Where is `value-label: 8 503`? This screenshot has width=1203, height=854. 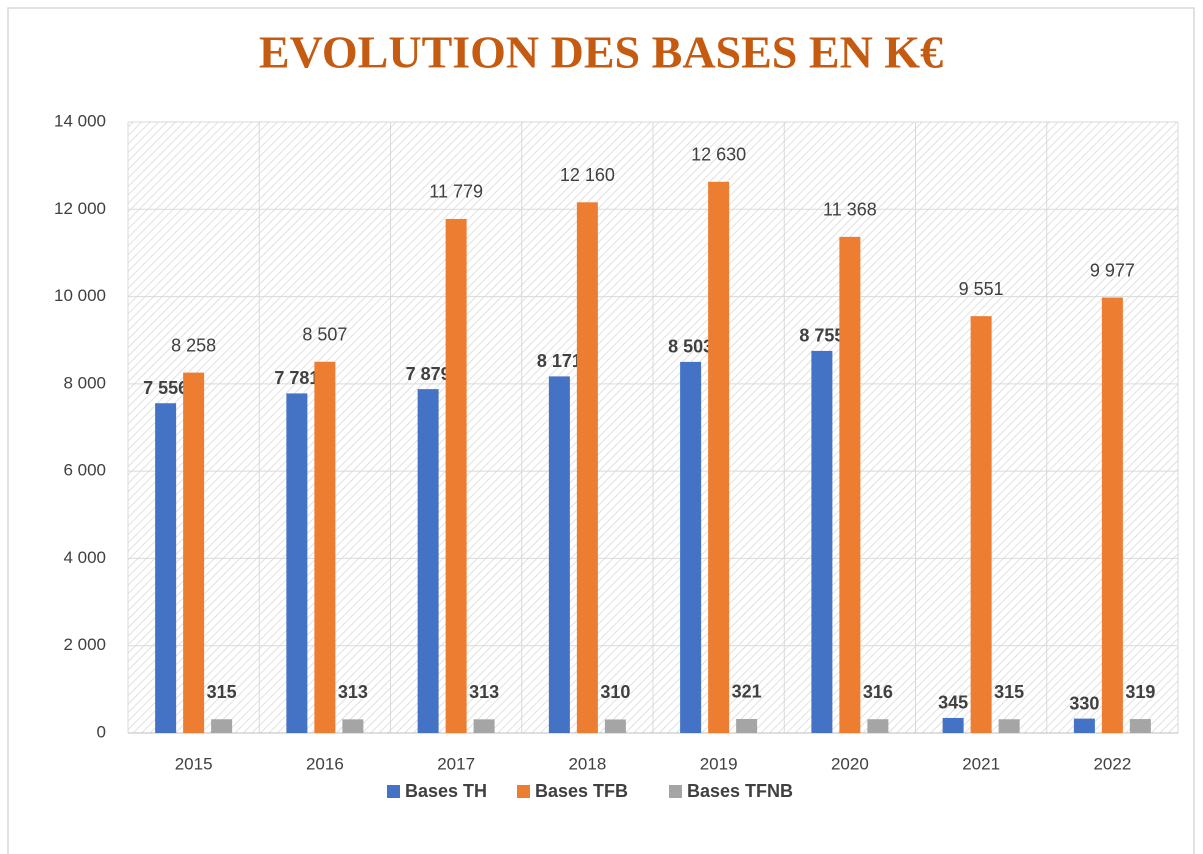
value-label: 8 503 is located at coordinates (690, 347).